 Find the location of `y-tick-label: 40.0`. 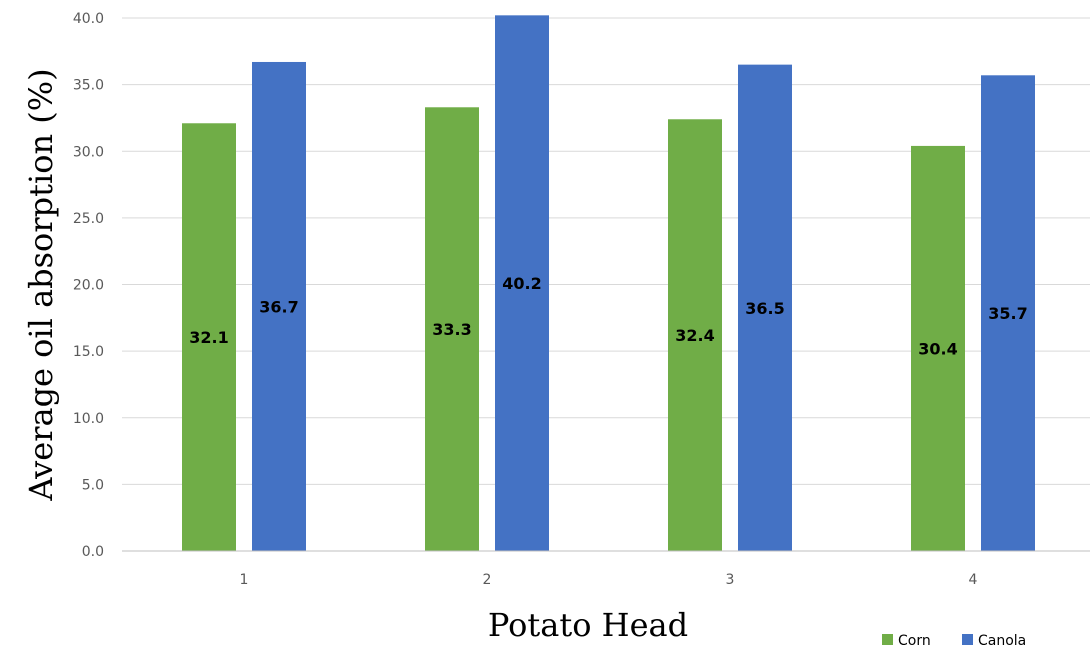

y-tick-label: 40.0 is located at coordinates (88, 19).